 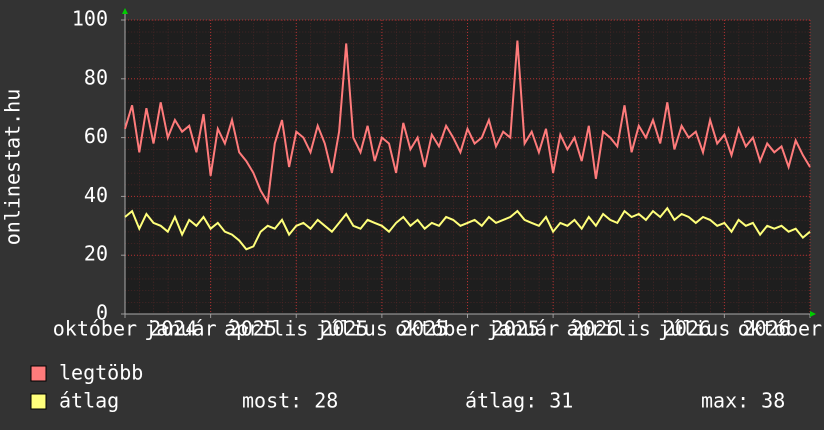 What do you see at coordinates (382, 329) in the screenshot?
I see `x-tick-label: július 2025` at bounding box center [382, 329].